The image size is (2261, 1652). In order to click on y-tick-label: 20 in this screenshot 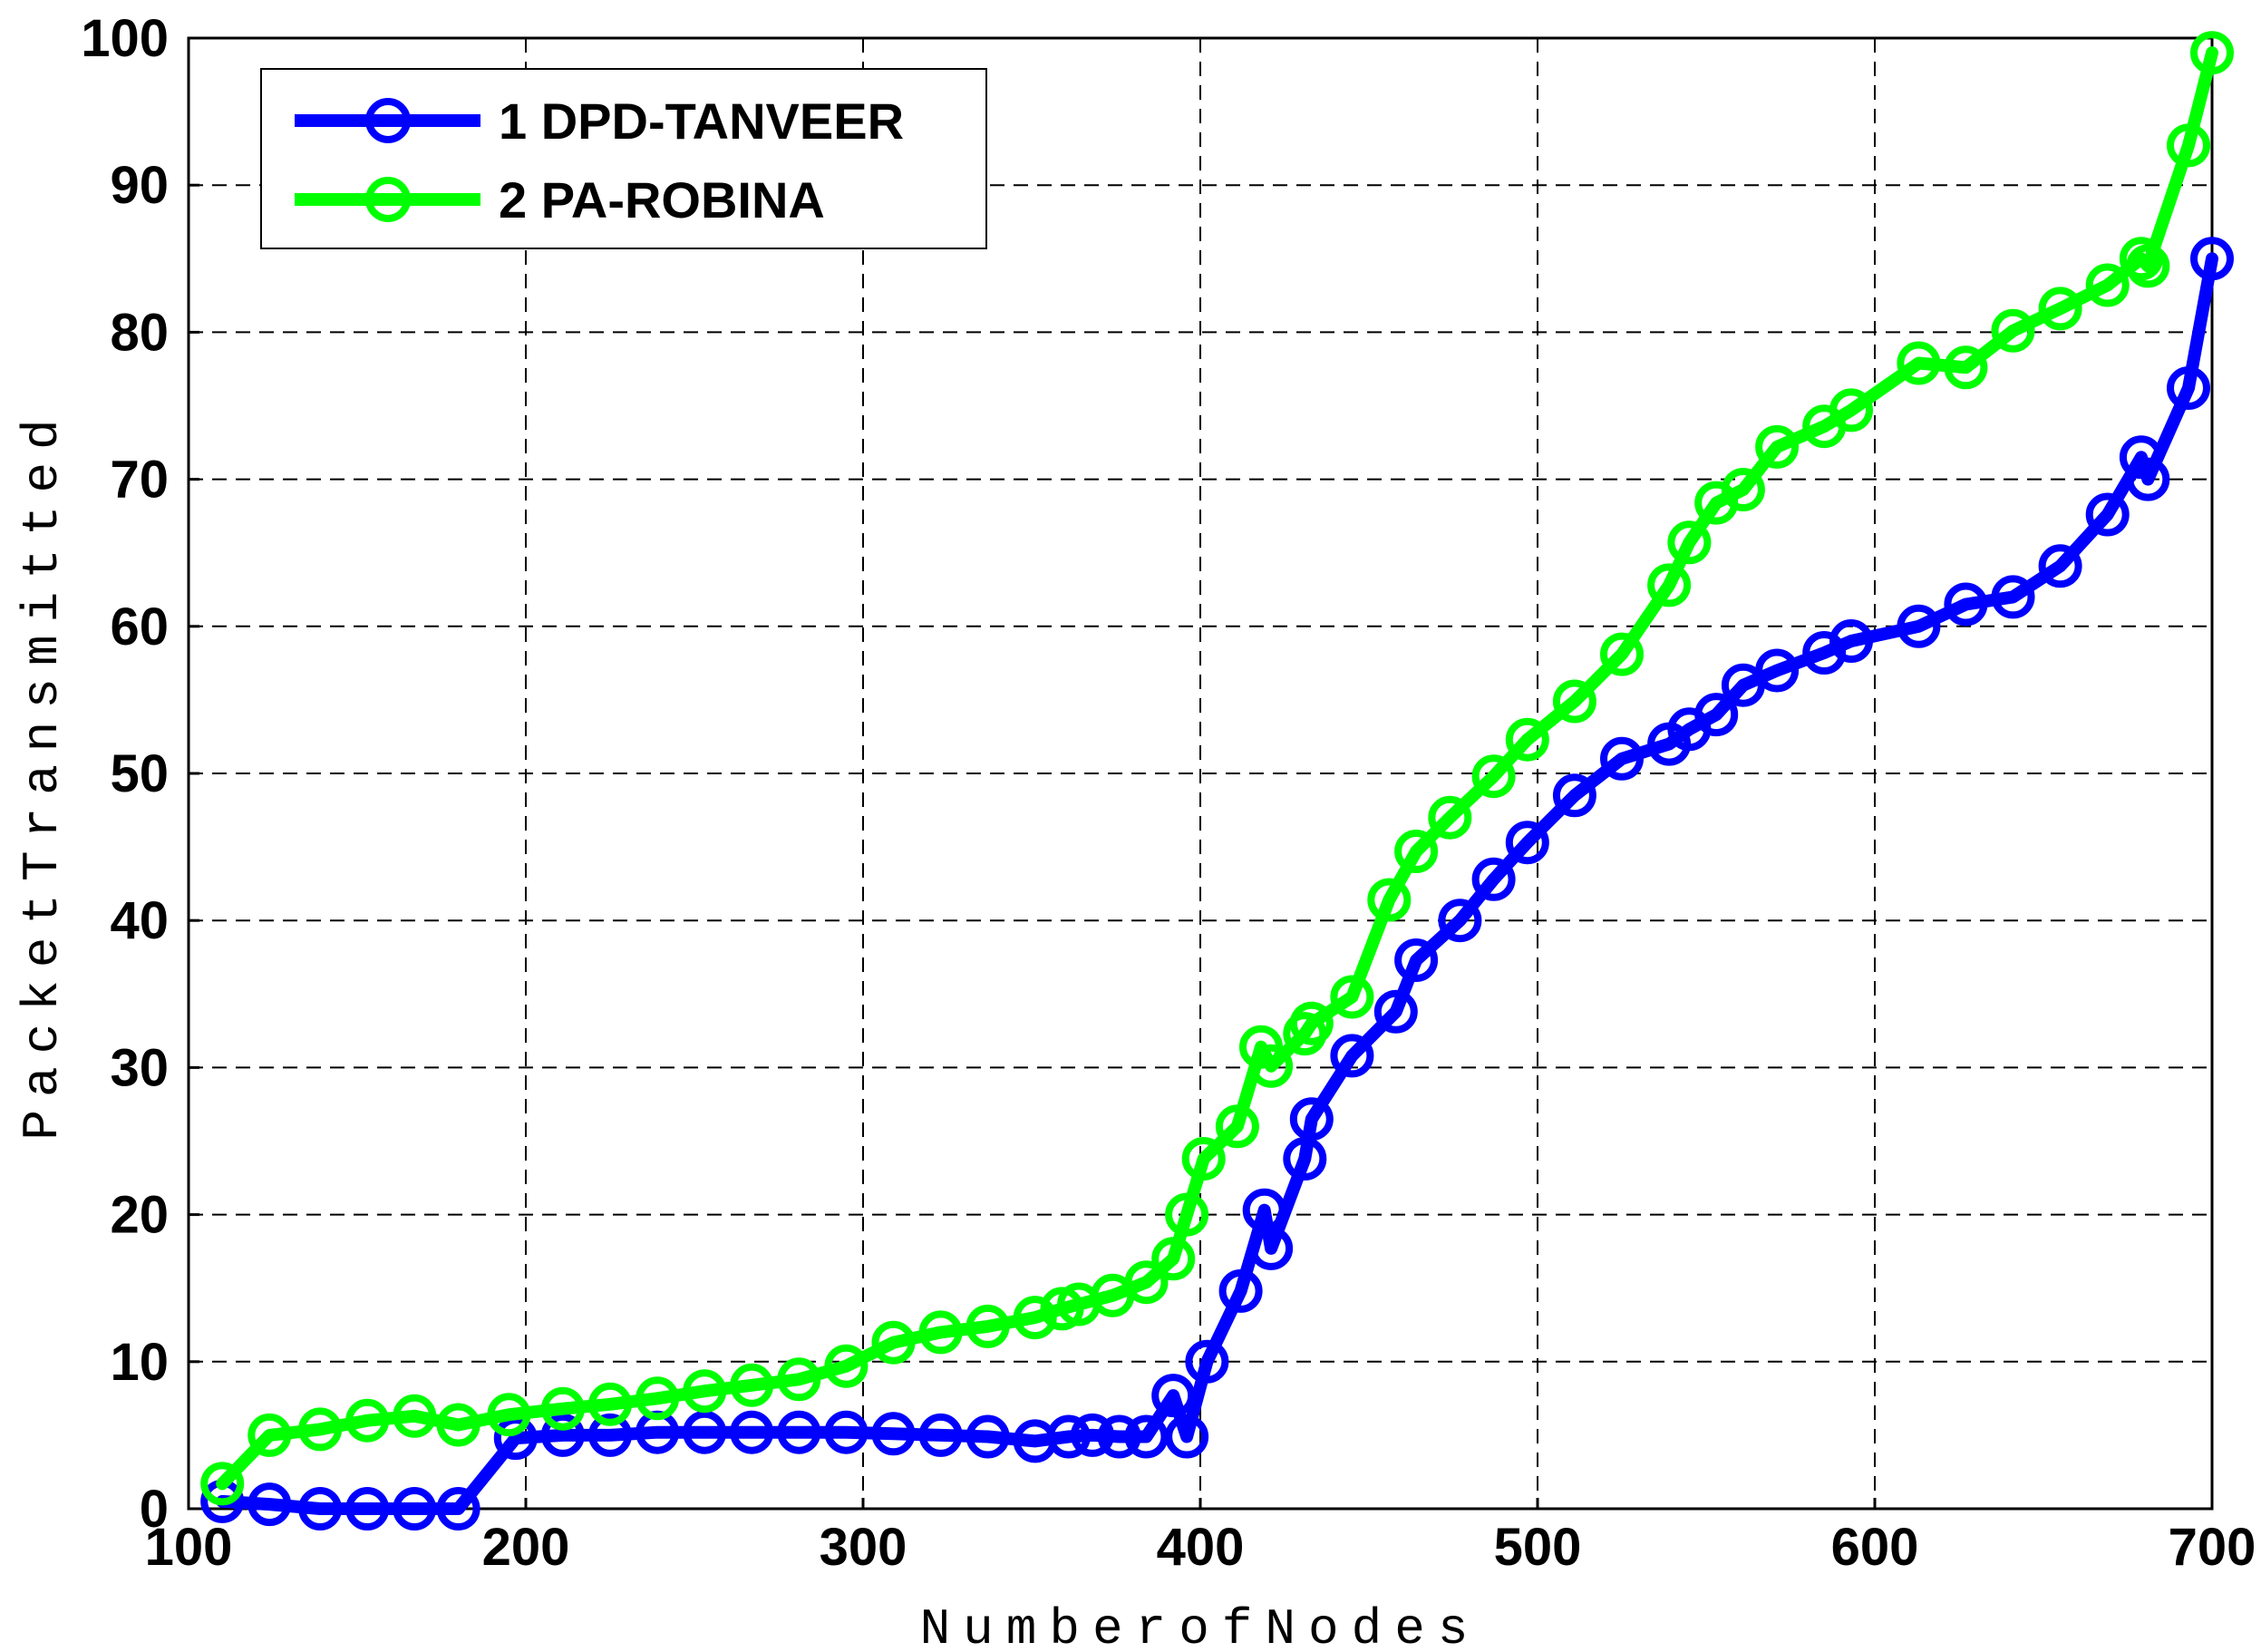, I will do `click(139, 1216)`.